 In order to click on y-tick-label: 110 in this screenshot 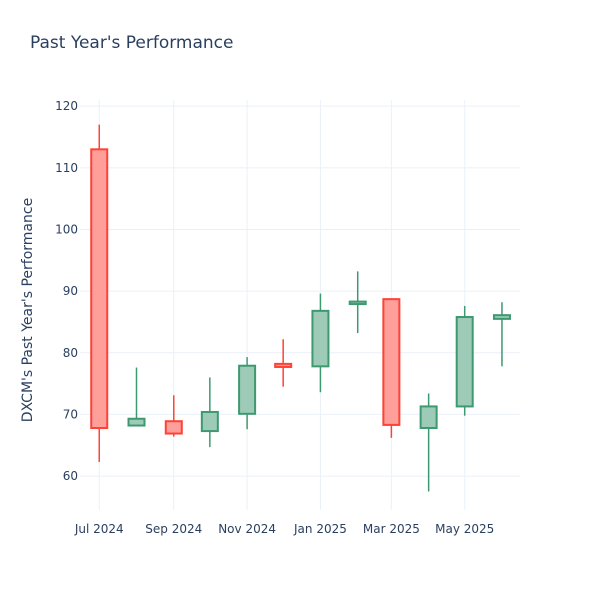, I will do `click(66, 168)`.